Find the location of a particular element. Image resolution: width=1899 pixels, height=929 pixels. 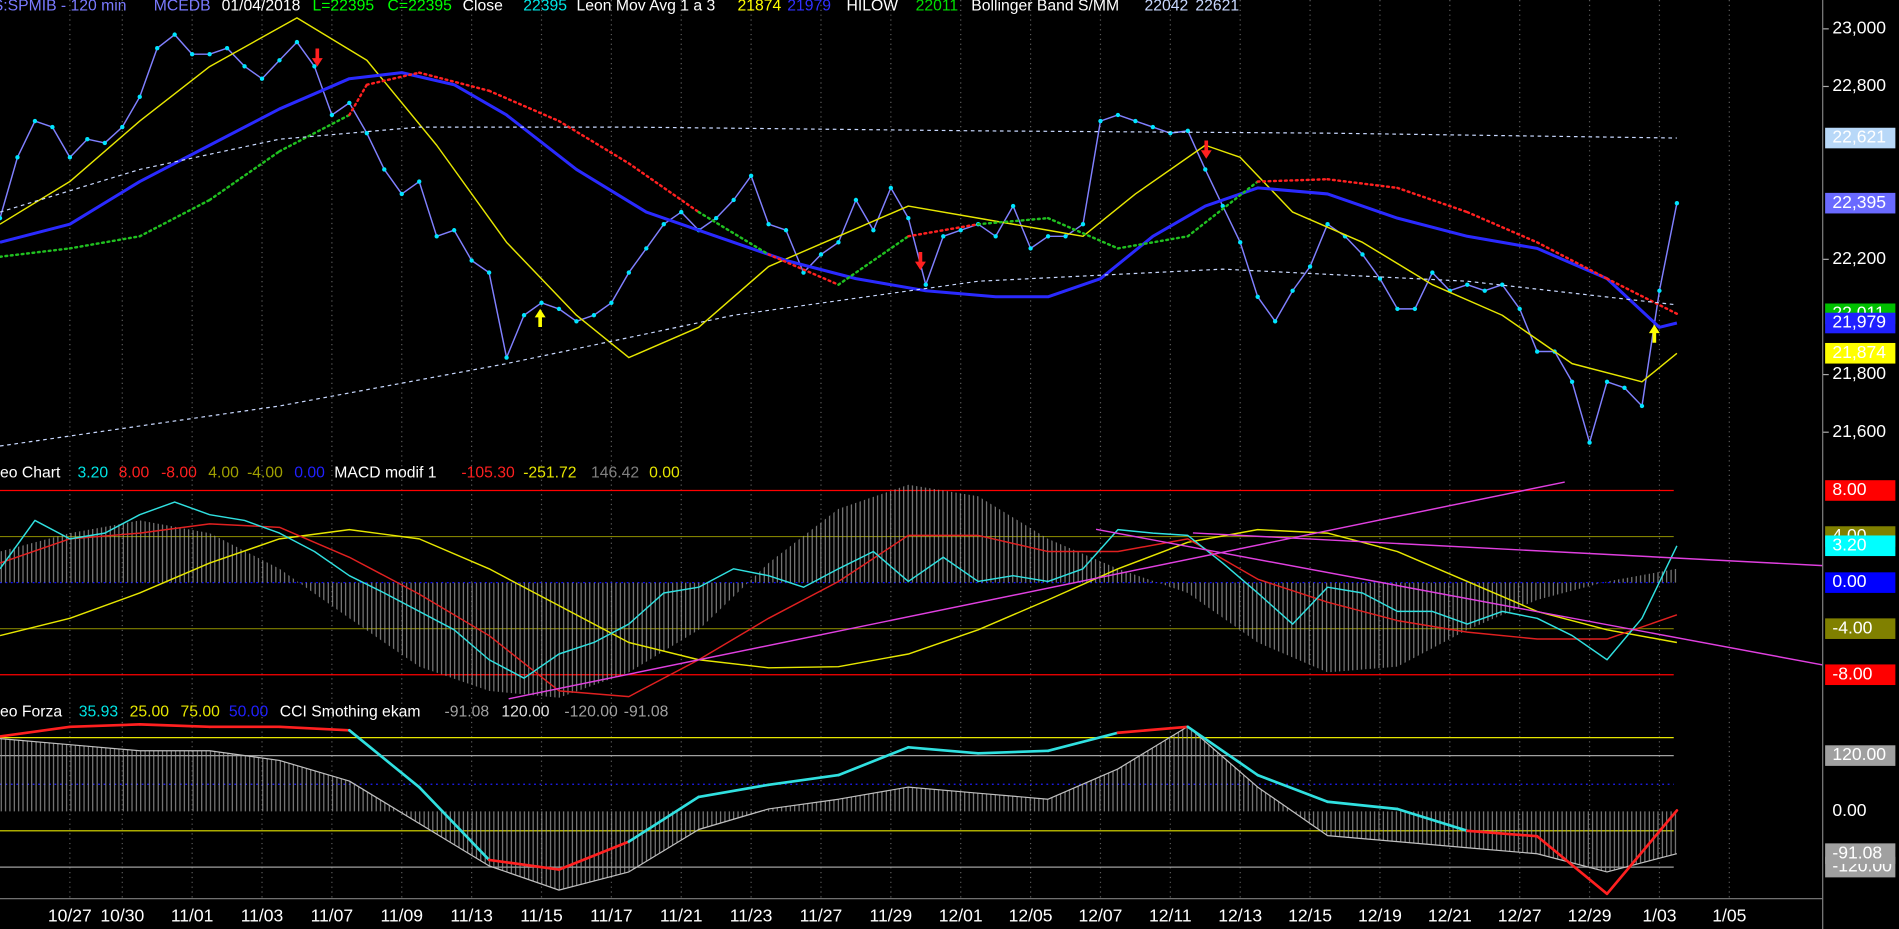

axis-value-label: 22,395 is located at coordinates (1859, 202).